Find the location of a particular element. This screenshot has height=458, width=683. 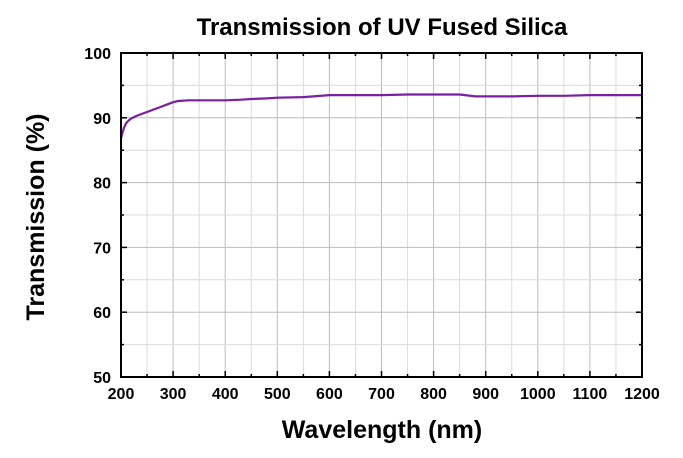

y-tick-label: 80 is located at coordinates (102, 184).